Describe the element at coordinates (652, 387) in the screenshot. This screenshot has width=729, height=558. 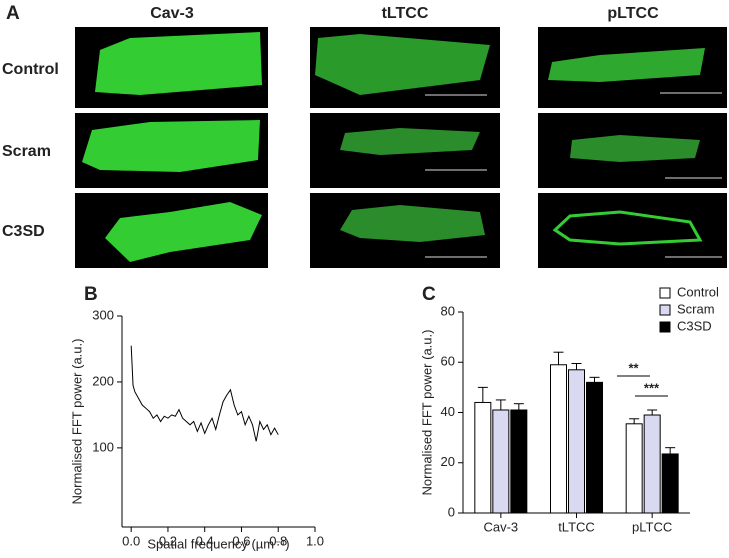
I see `significance-label: ***` at that location.